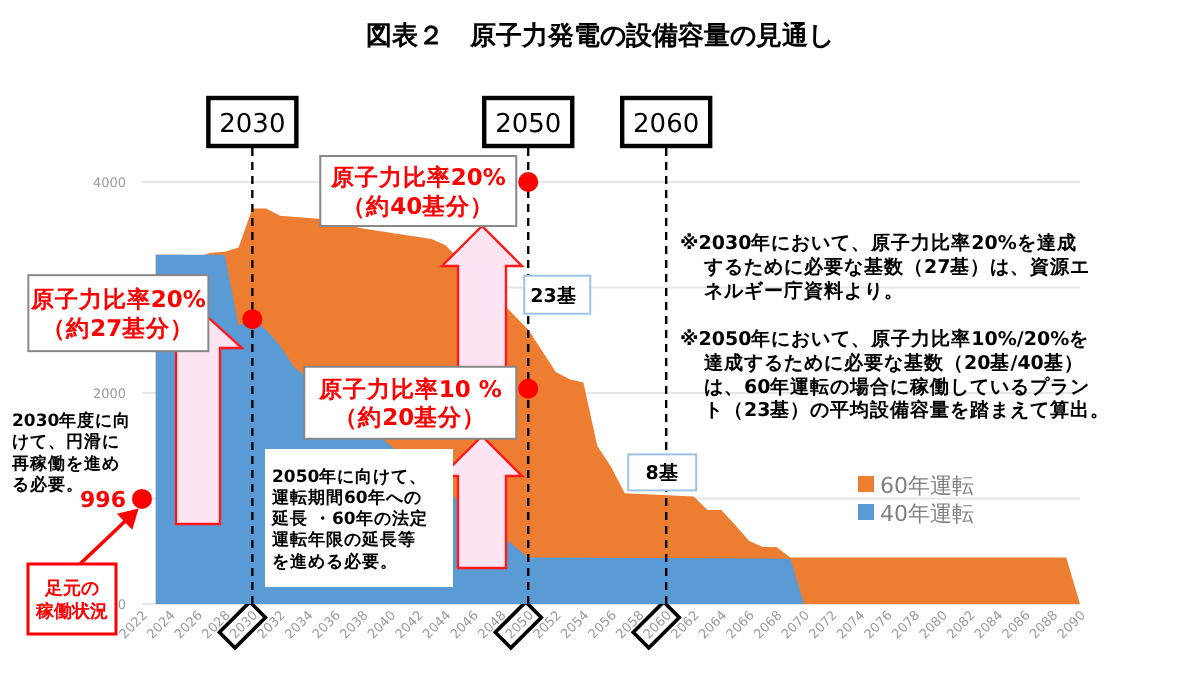 The image size is (1200, 680). What do you see at coordinates (927, 486) in the screenshot?
I see `legend-label: 60年運転` at bounding box center [927, 486].